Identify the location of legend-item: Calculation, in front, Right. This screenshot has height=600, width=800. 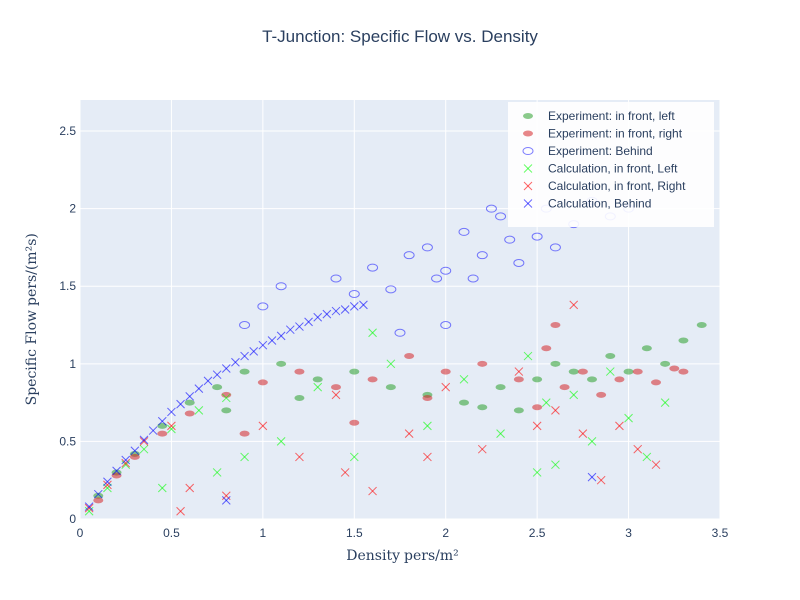
(617, 186).